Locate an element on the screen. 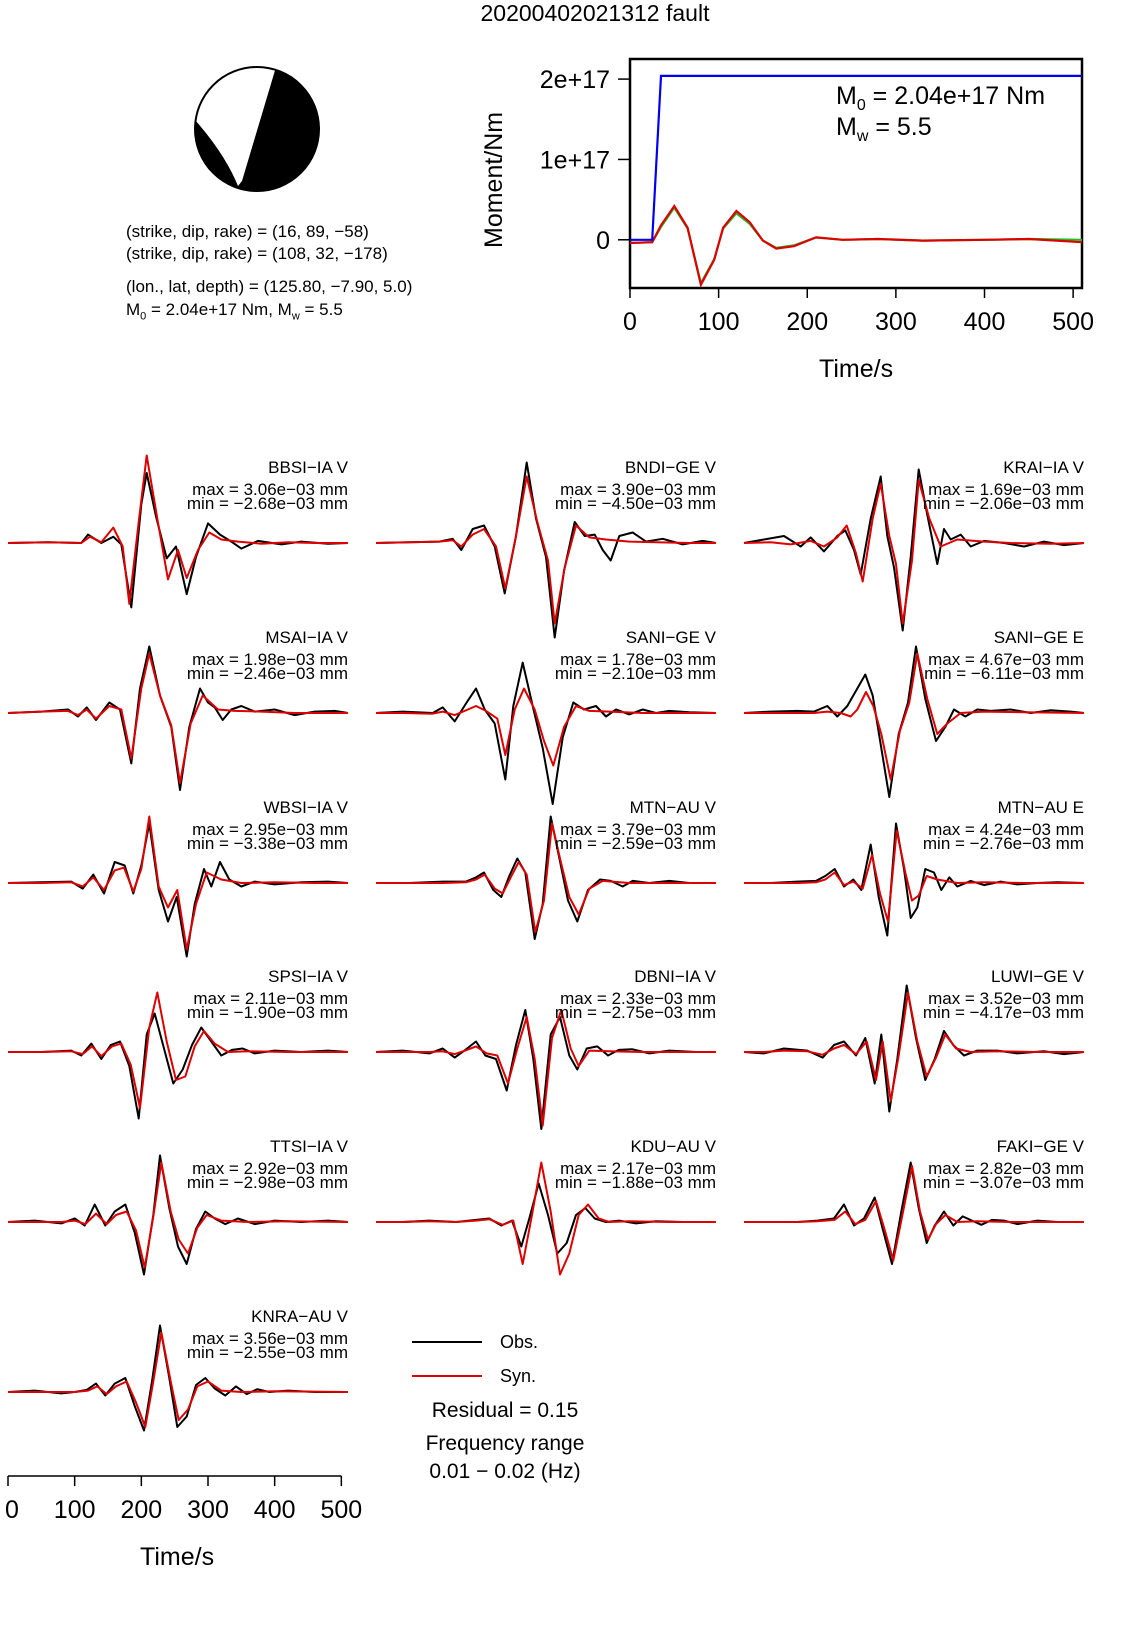 This screenshot has height=1636, width=1143. moment-plot-frame is located at coordinates (856, 173).